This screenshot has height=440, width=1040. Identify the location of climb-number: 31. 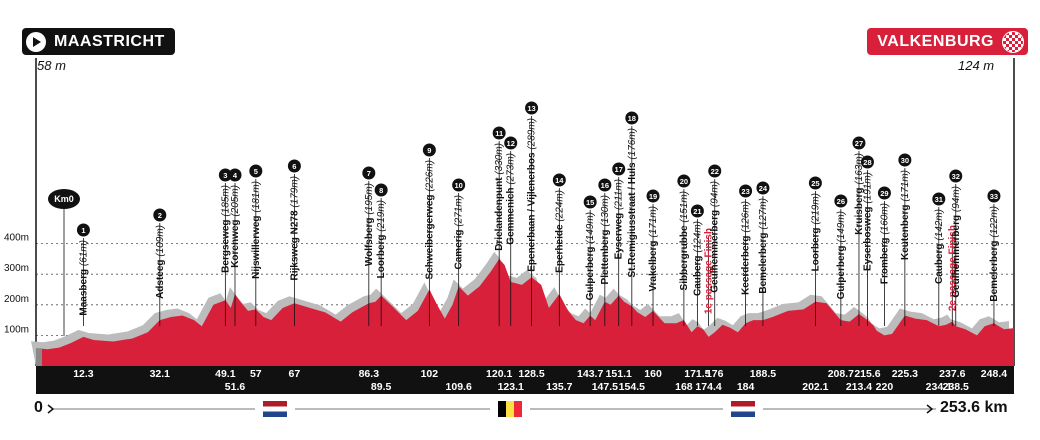
(939, 199).